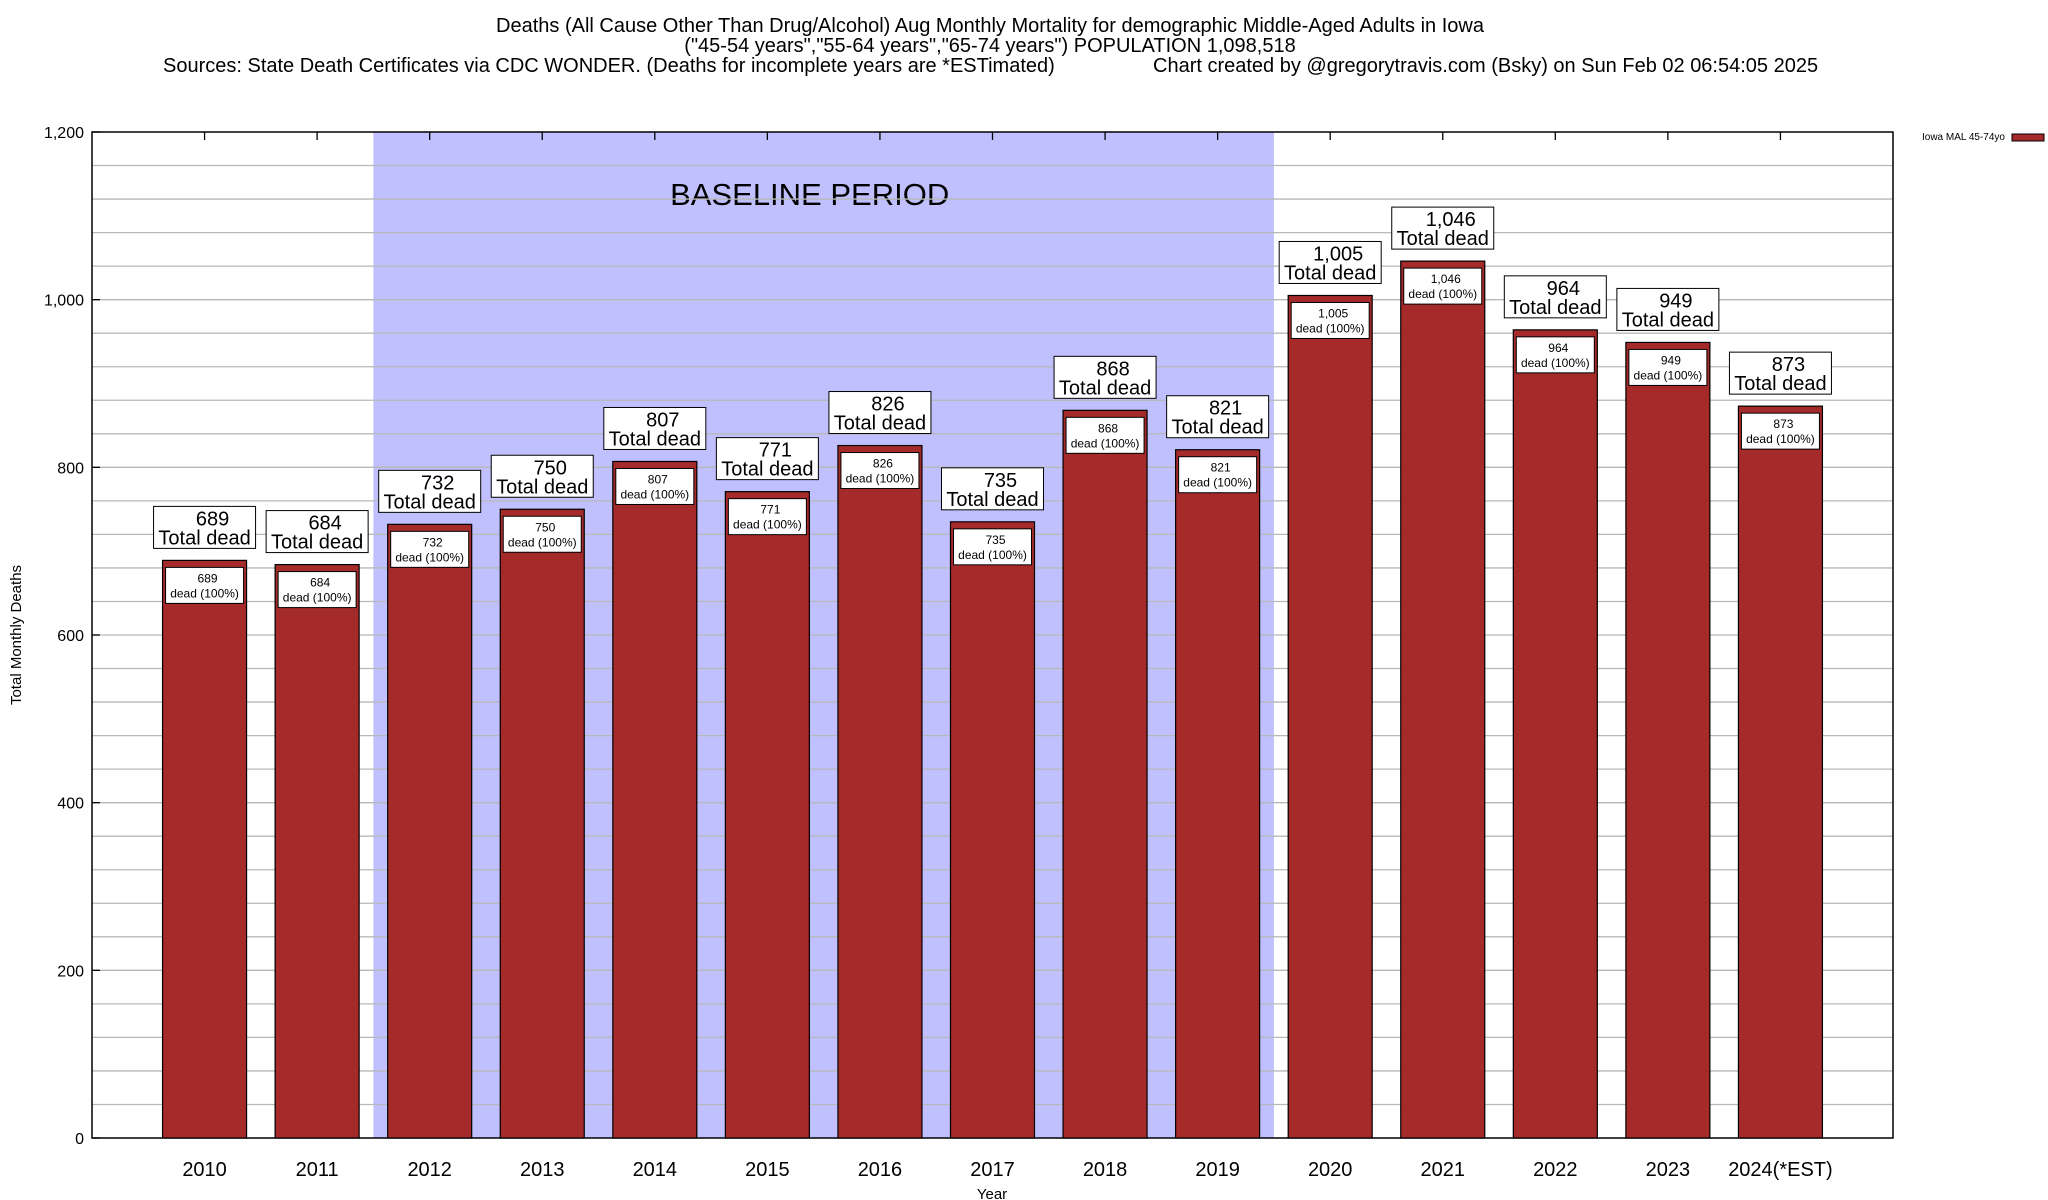 The height and width of the screenshot is (1200, 2048). Describe the element at coordinates (662, 420) in the screenshot. I see `bar-total-value: 807` at that location.